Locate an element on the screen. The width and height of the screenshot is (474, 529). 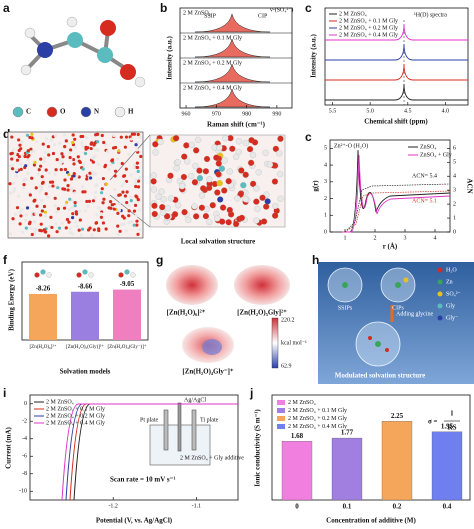
y-tick-label: 0 is located at coordinates (25, 404).